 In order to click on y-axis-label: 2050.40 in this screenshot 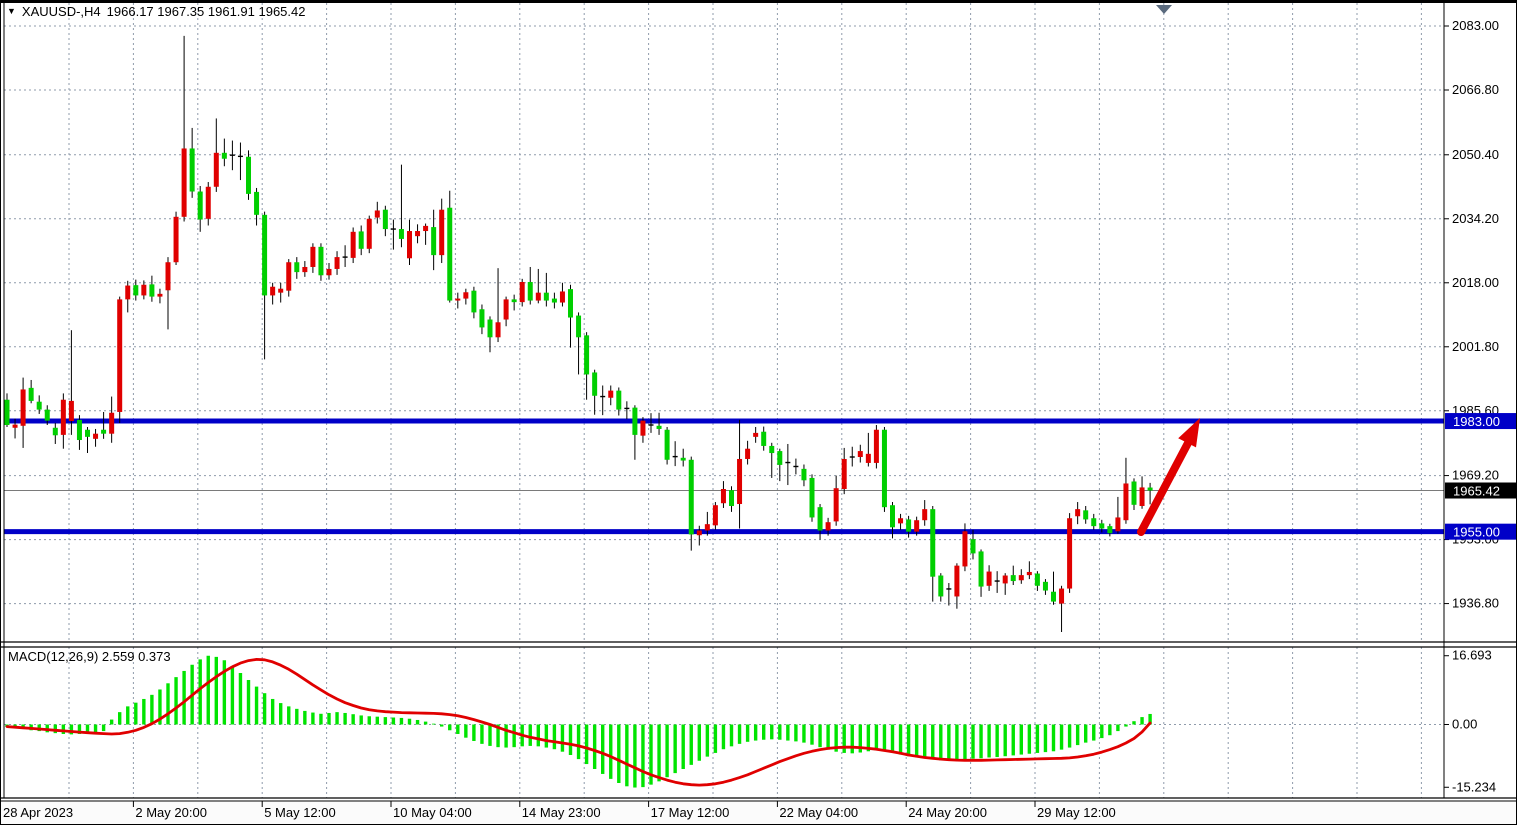, I will do `click(1475, 154)`.